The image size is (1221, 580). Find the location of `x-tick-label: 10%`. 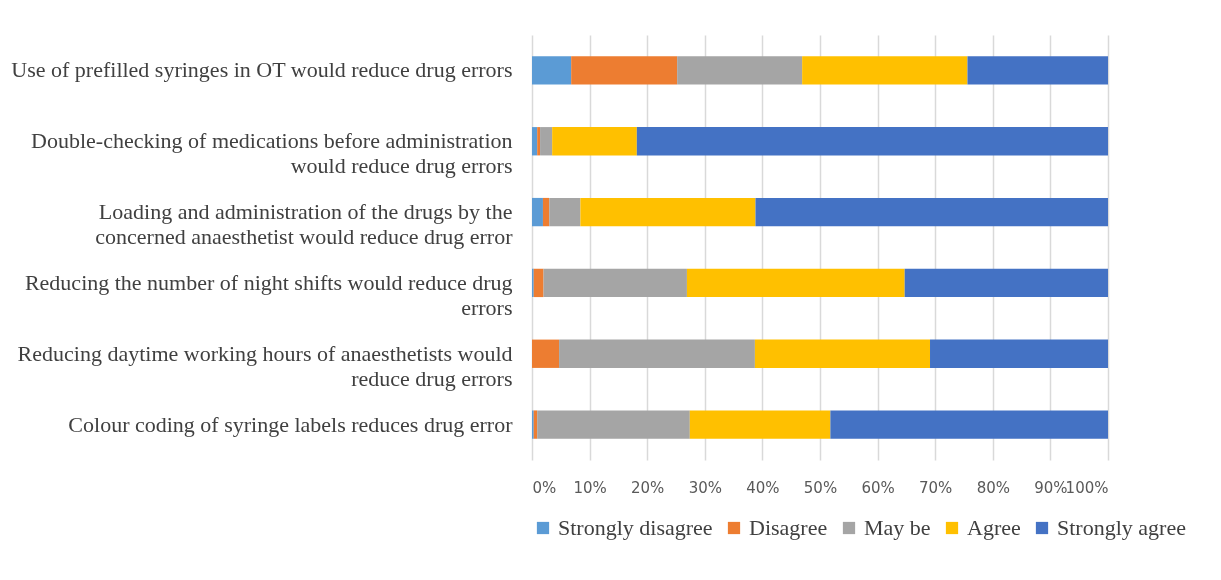

x-tick-label: 10% is located at coordinates (590, 487).